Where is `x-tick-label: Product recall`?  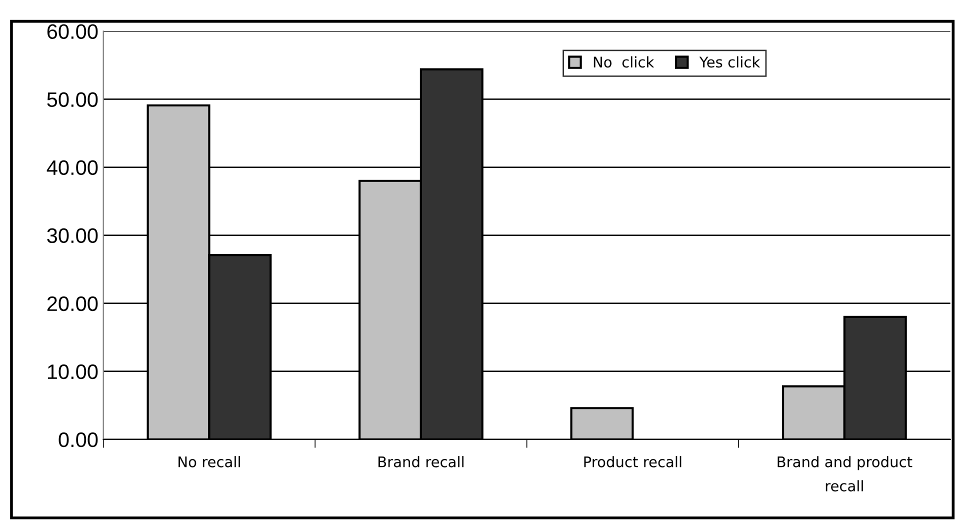 x-tick-label: Product recall is located at coordinates (633, 462).